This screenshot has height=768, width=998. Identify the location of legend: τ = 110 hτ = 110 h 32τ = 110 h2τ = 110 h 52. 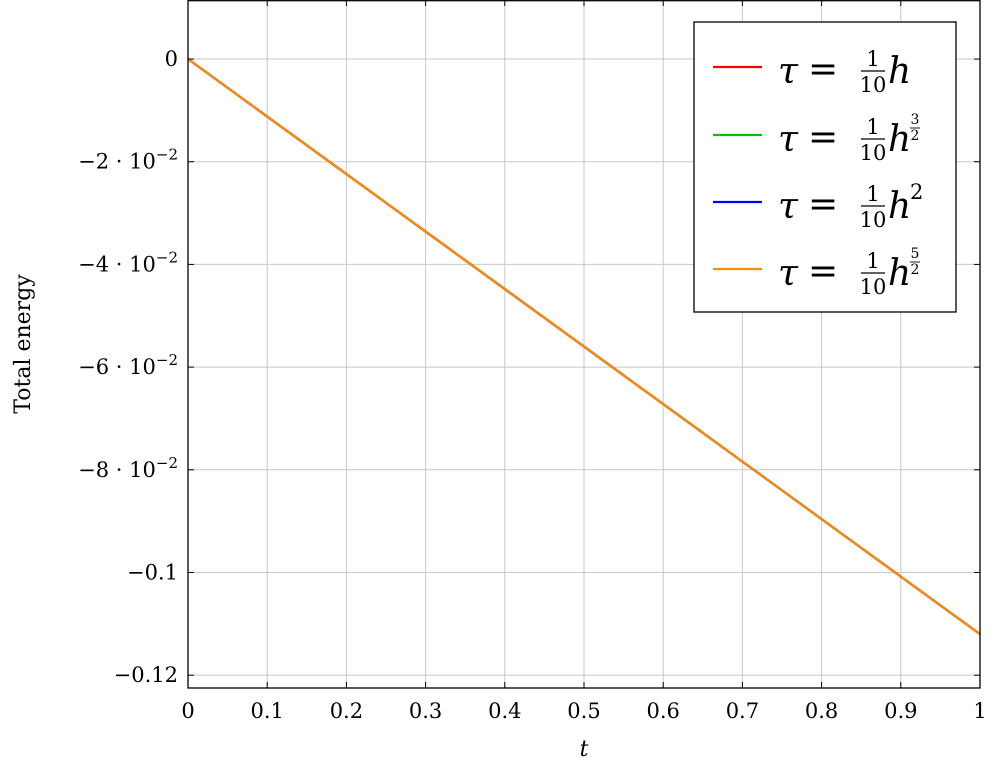
(825, 167).